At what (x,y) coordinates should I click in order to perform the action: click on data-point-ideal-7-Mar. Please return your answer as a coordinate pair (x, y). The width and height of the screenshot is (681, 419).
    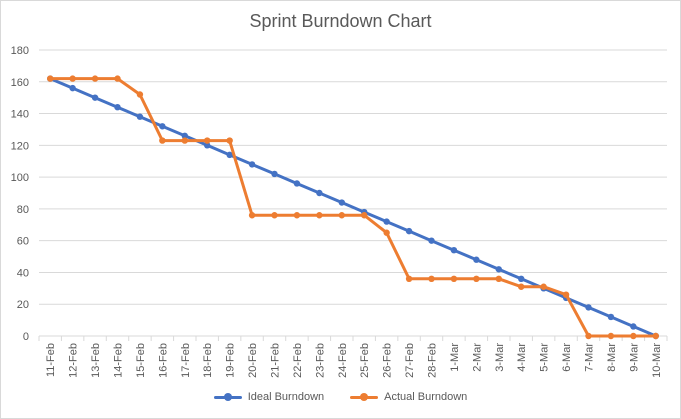
    Looking at the image, I should click on (588, 307).